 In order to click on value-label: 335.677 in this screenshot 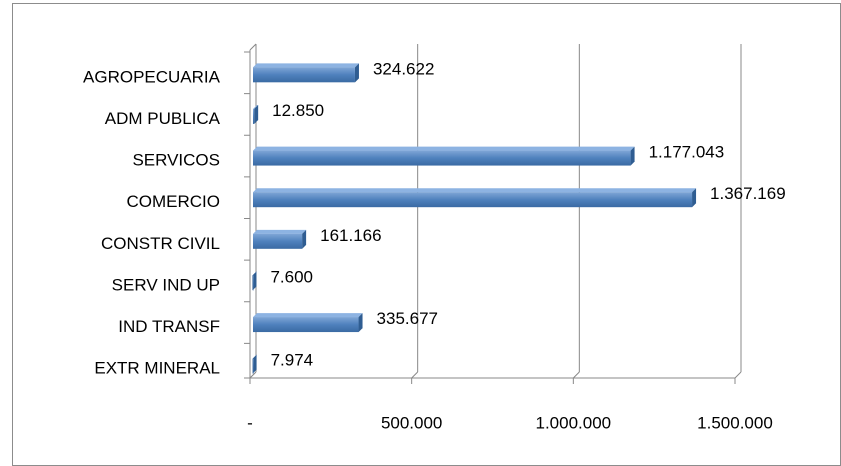, I will do `click(407, 318)`.